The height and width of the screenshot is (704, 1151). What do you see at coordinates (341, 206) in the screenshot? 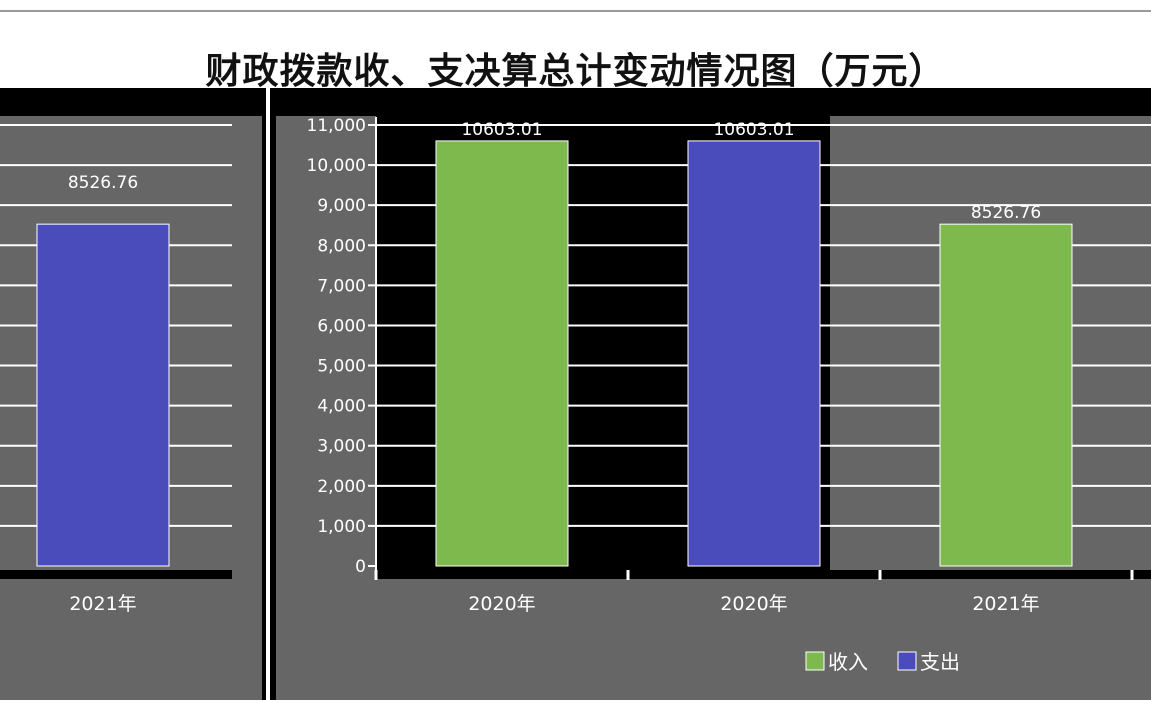
I see `y-tick-label: 9,000` at bounding box center [341, 206].